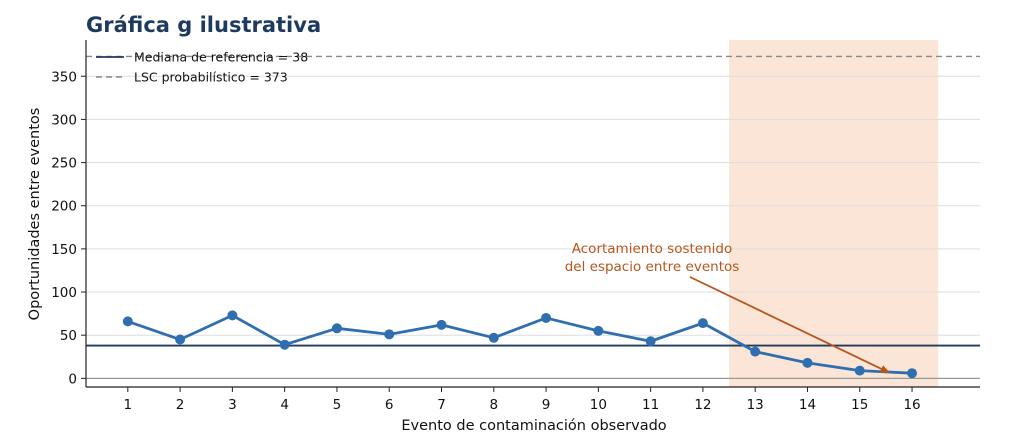  I want to click on x-tick-label-13: 13, so click(755, 405).